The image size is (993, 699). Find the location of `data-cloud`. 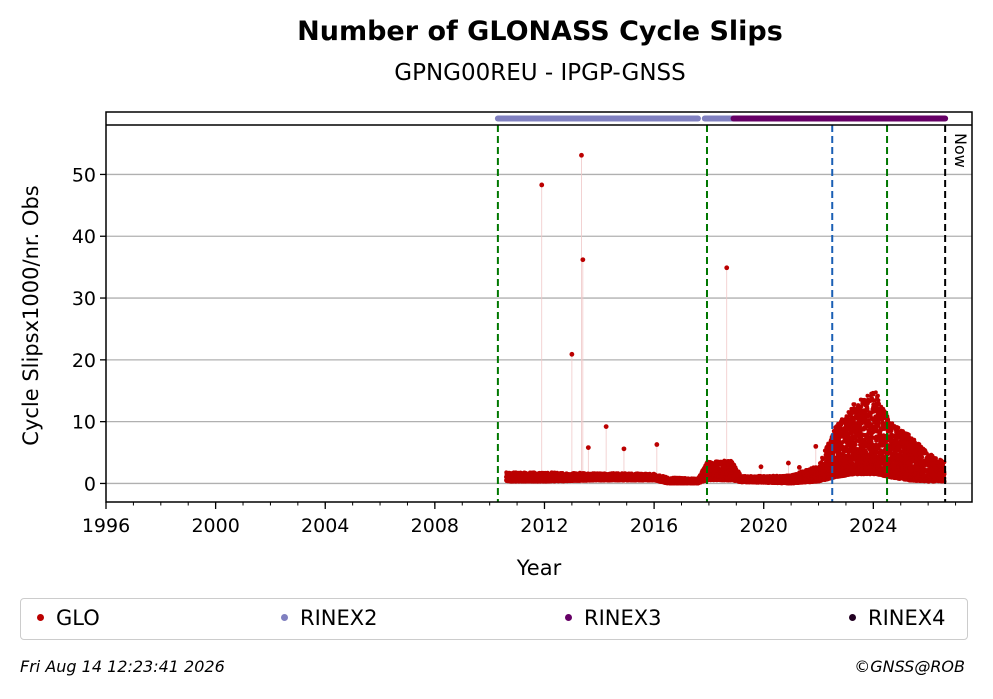

data-cloud is located at coordinates (725, 438).